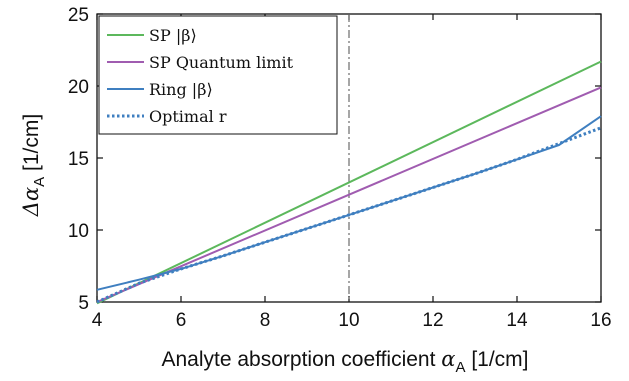 The width and height of the screenshot is (629, 381). I want to click on x-tick-label: 8, so click(265, 320).